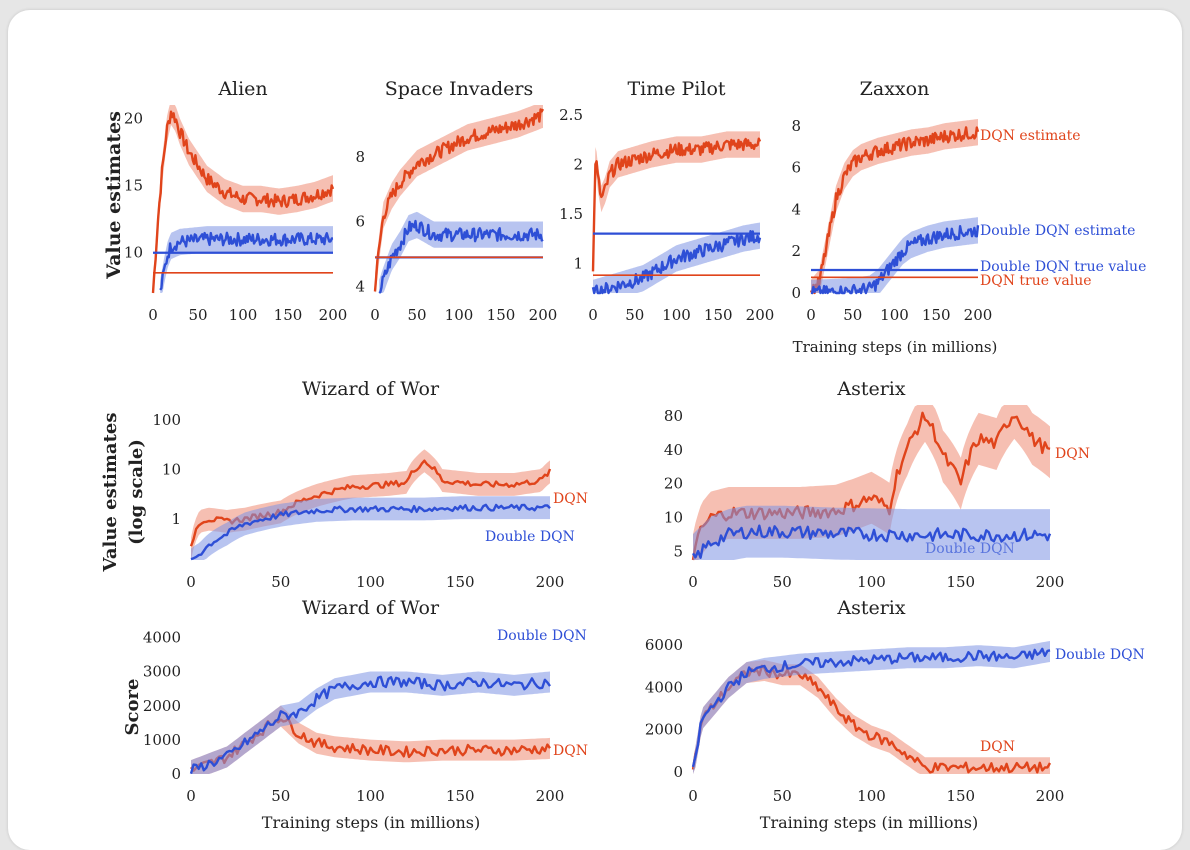 This screenshot has height=850, width=1190. What do you see at coordinates (459, 89) in the screenshot?
I see `chart-title-space_invaders: Space Invaders` at bounding box center [459, 89].